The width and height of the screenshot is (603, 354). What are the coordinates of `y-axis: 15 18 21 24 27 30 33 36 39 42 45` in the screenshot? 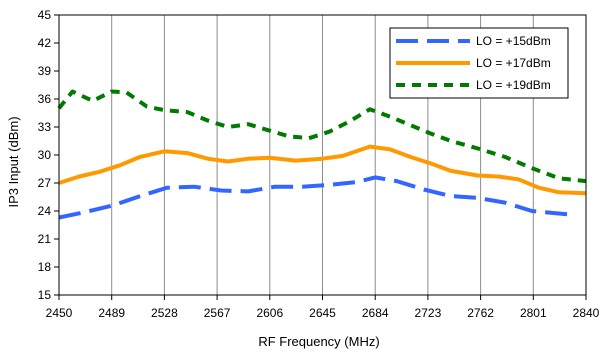 It's located at (48, 155).